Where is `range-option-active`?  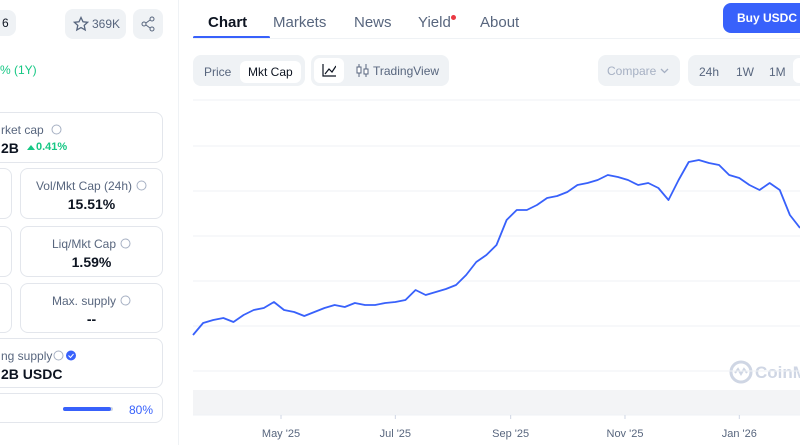
range-option-active is located at coordinates (796, 70).